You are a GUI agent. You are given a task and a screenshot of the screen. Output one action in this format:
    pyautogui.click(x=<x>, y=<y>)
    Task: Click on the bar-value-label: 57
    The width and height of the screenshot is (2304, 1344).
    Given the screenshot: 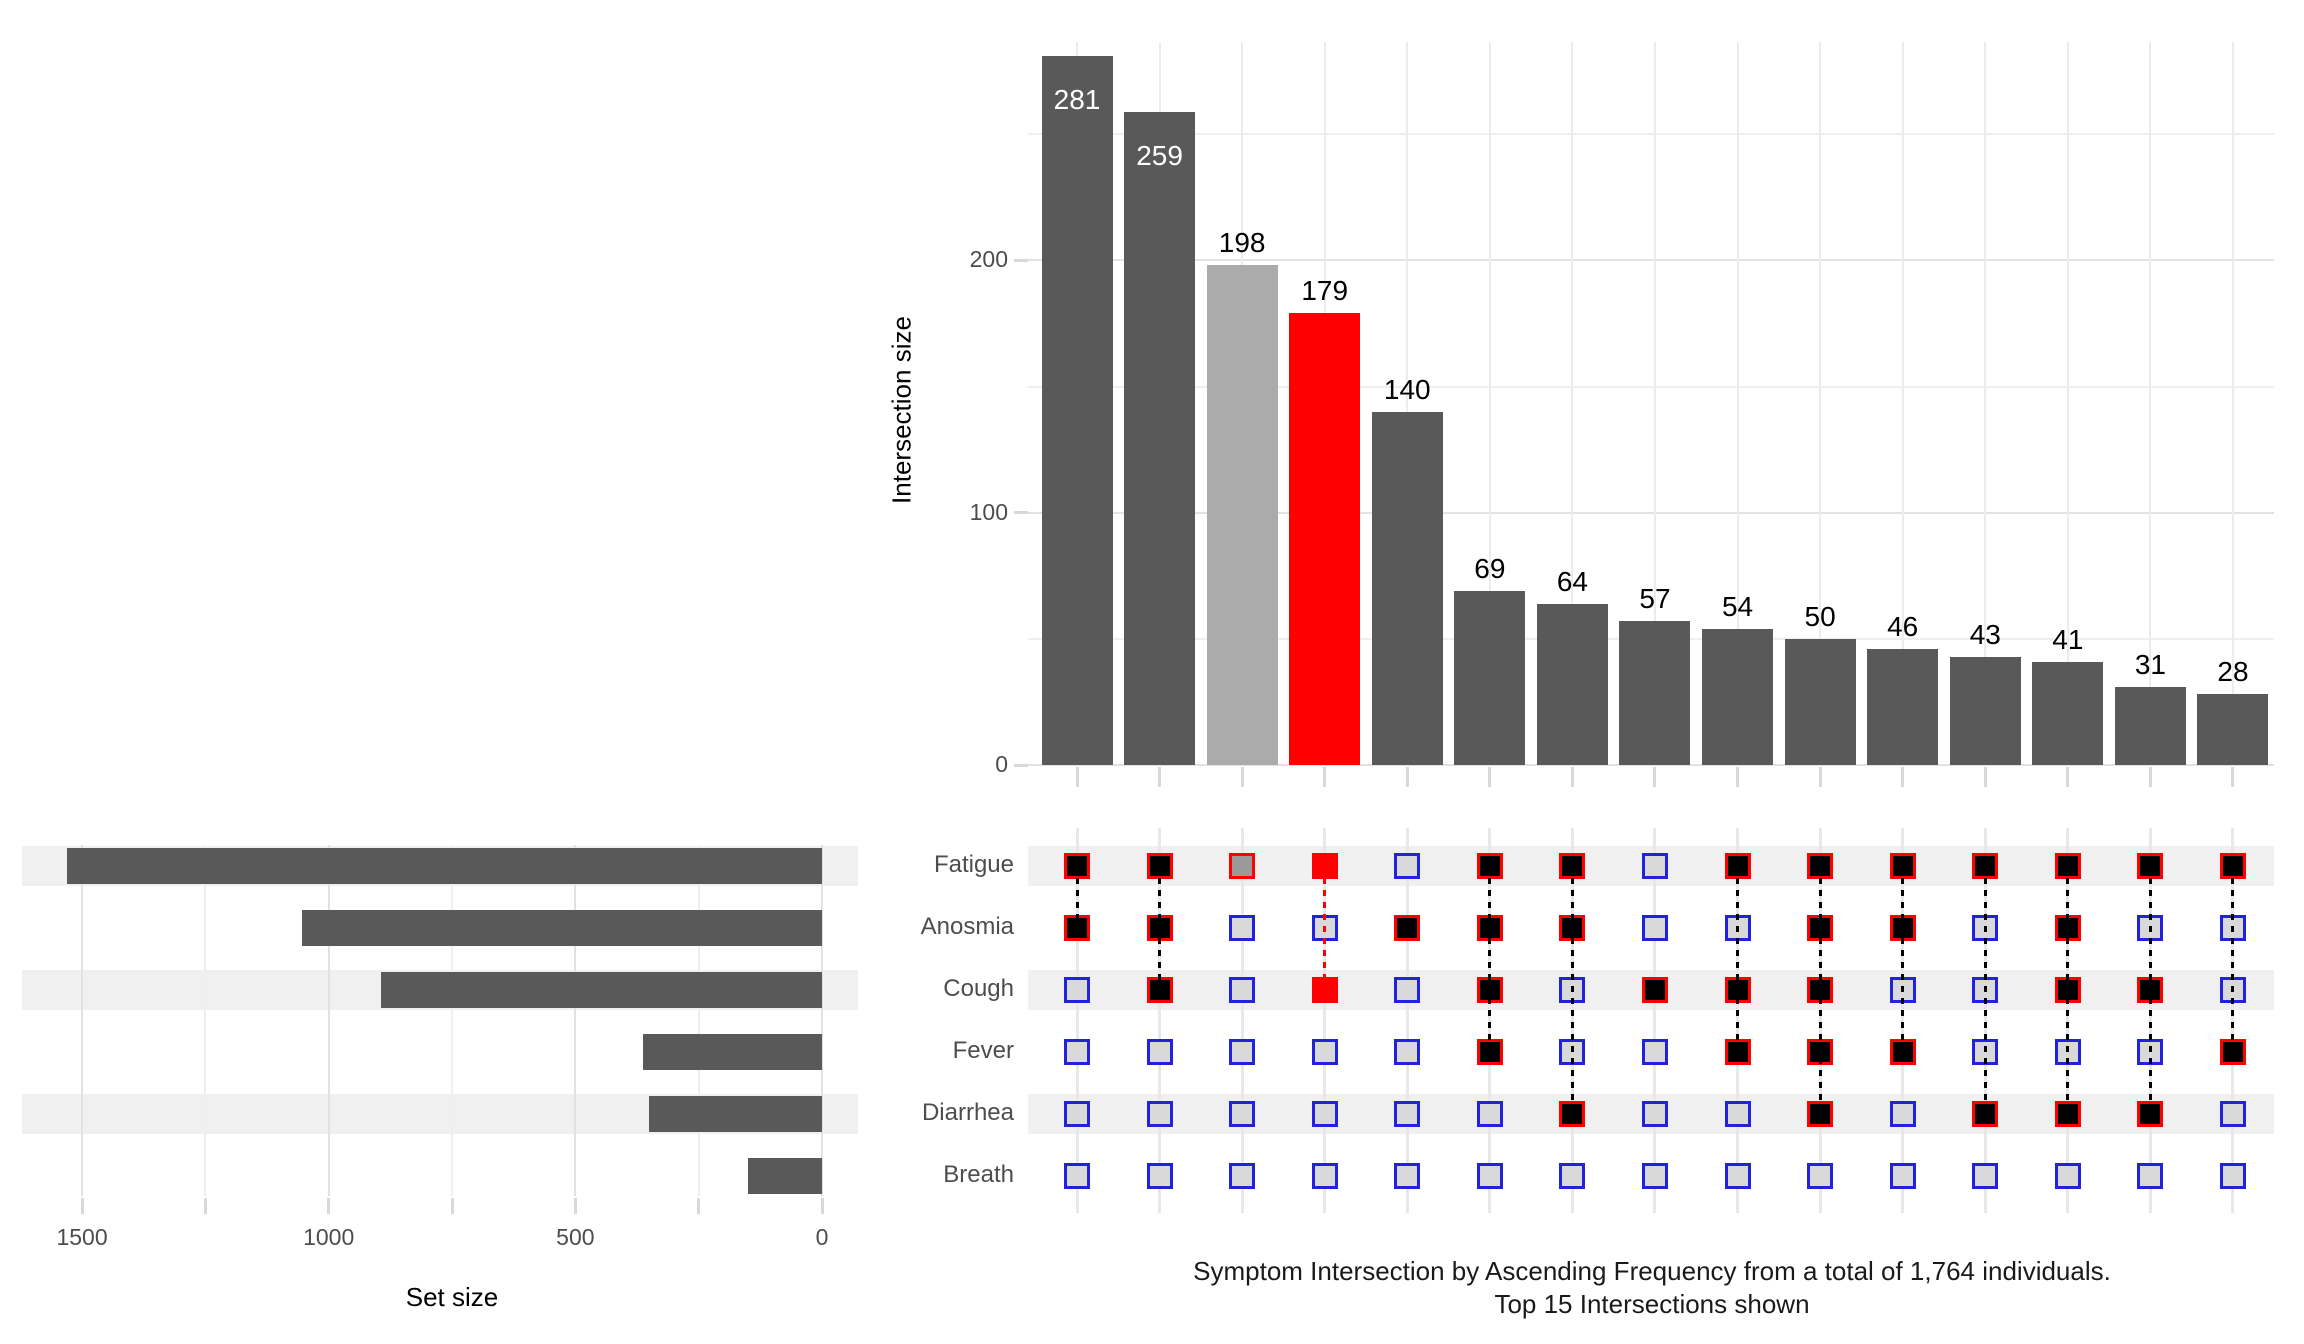 What is the action you would take?
    pyautogui.click(x=1655, y=599)
    